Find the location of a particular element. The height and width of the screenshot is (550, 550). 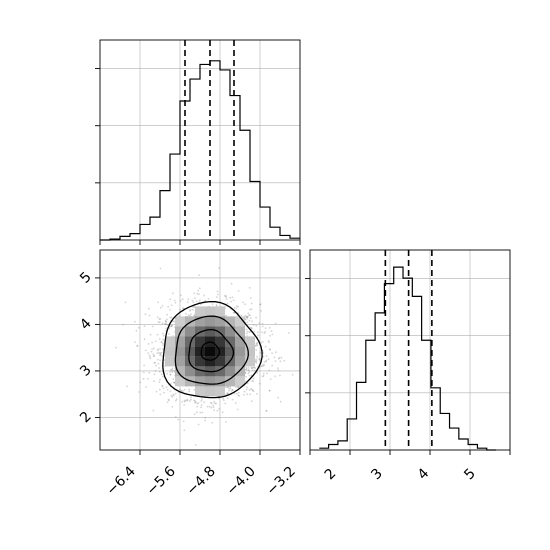

x-tick-label: 5 is located at coordinates (470, 475).